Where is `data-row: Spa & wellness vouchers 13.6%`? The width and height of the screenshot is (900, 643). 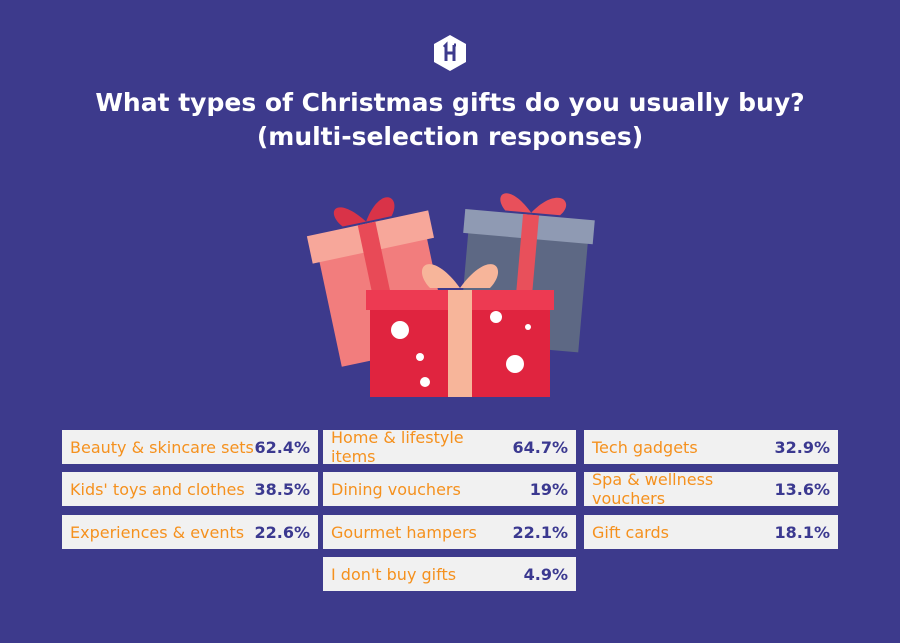 data-row: Spa & wellness vouchers 13.6% is located at coordinates (711, 489).